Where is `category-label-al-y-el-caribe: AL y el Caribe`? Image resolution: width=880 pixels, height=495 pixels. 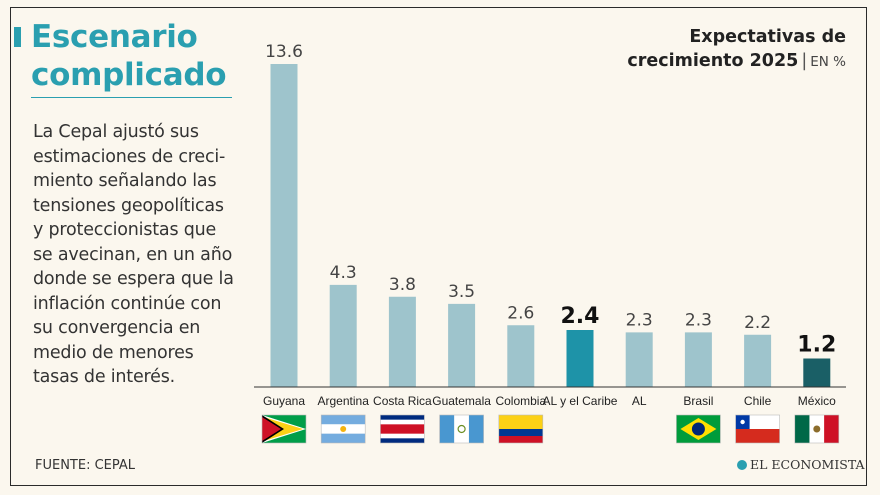 category-label-al-y-el-caribe: AL y el Caribe is located at coordinates (580, 401).